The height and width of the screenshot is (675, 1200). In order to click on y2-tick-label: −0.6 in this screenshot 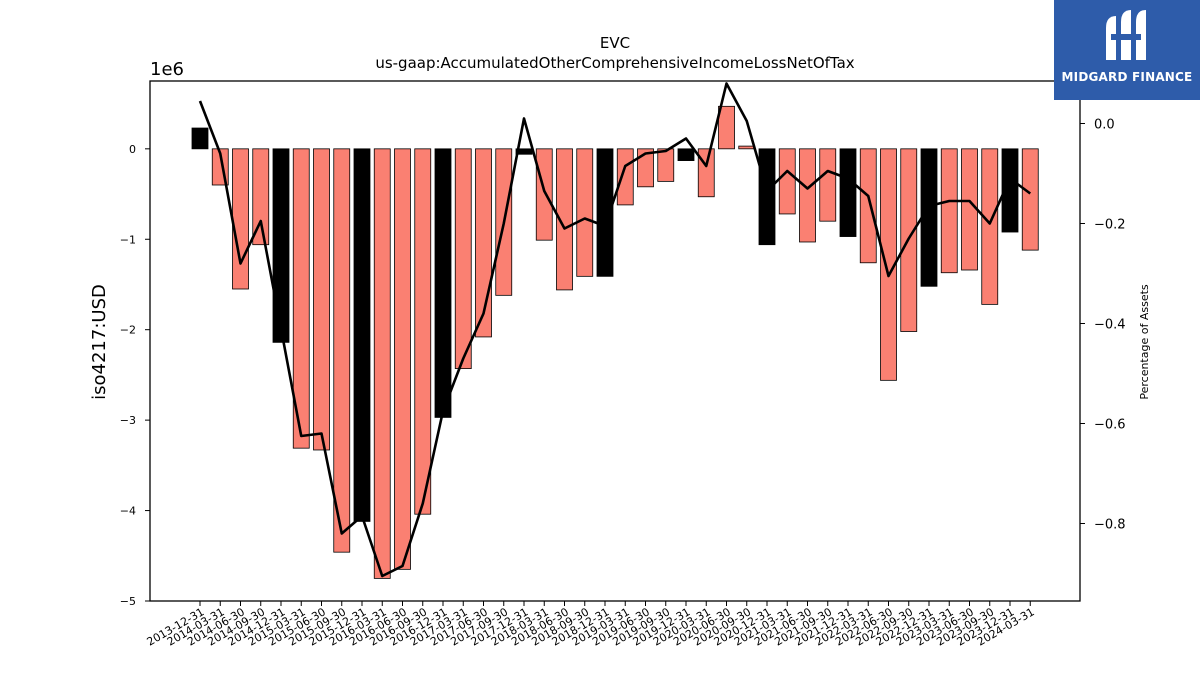, I will do `click(1110, 425)`.